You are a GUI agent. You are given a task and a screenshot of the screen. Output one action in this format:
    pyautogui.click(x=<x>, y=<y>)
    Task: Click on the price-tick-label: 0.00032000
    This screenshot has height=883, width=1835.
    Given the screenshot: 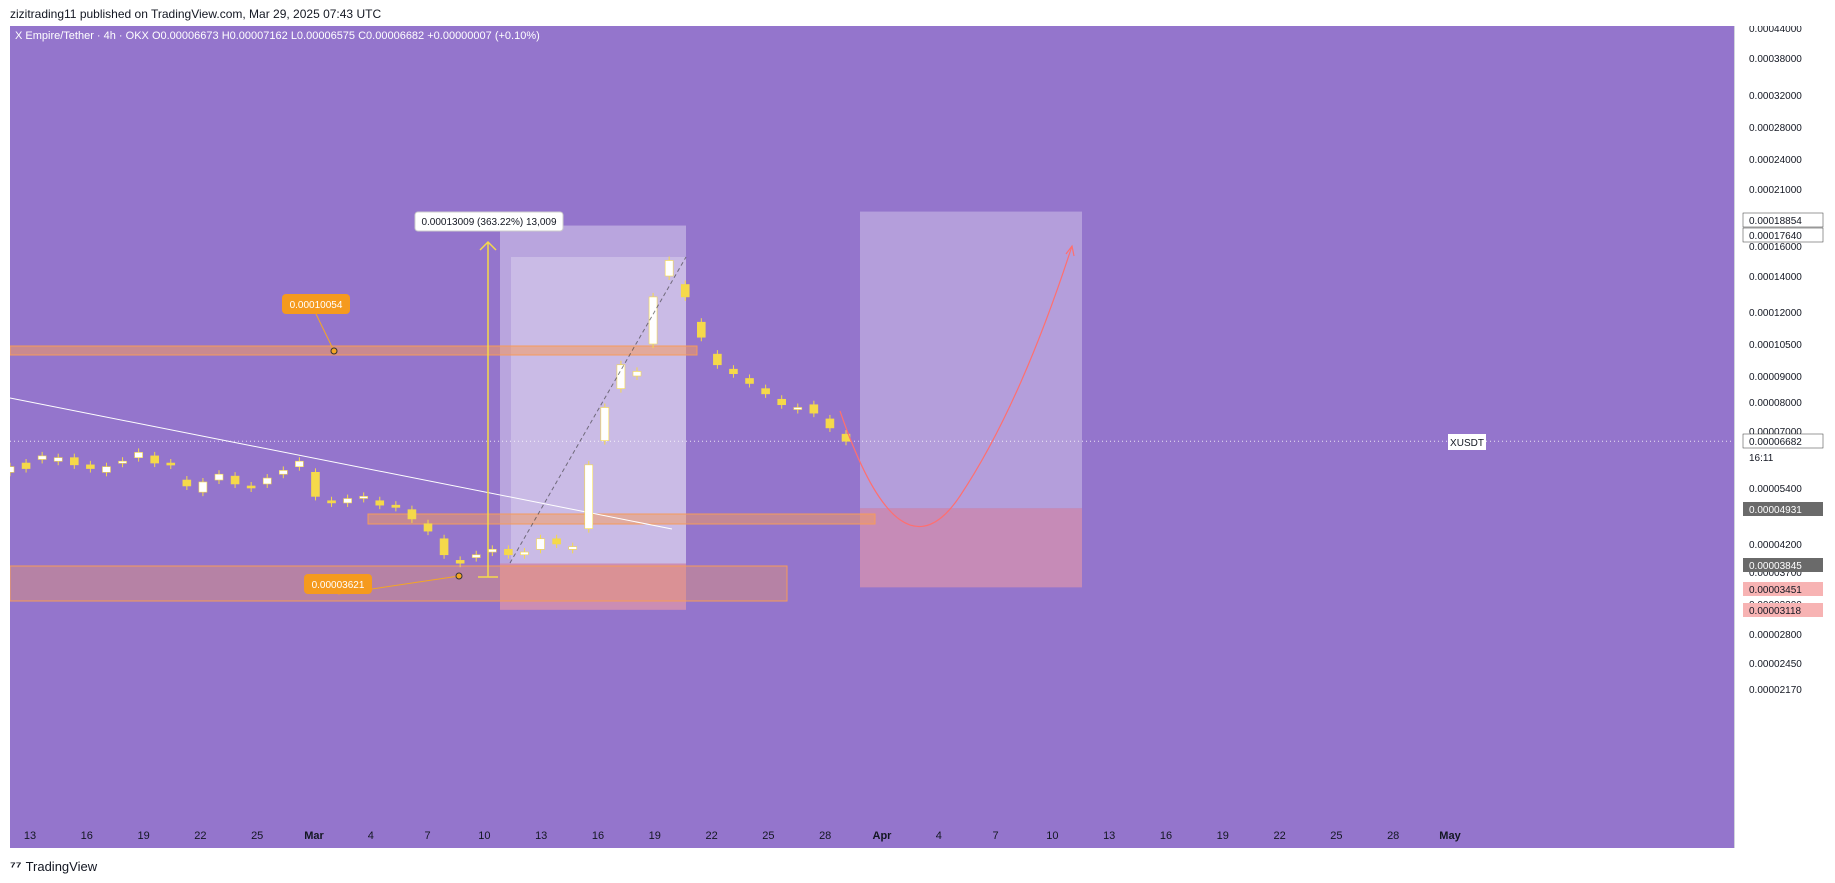 What is the action you would take?
    pyautogui.click(x=1775, y=96)
    